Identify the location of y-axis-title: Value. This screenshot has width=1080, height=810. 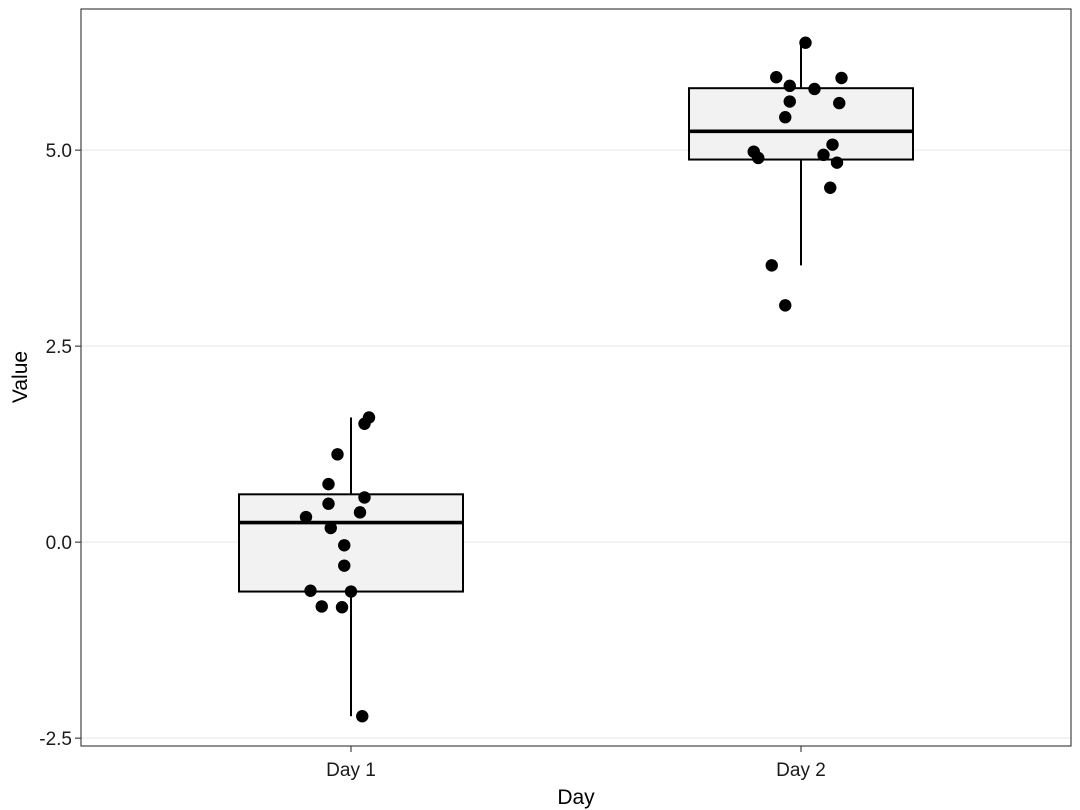
(20, 377).